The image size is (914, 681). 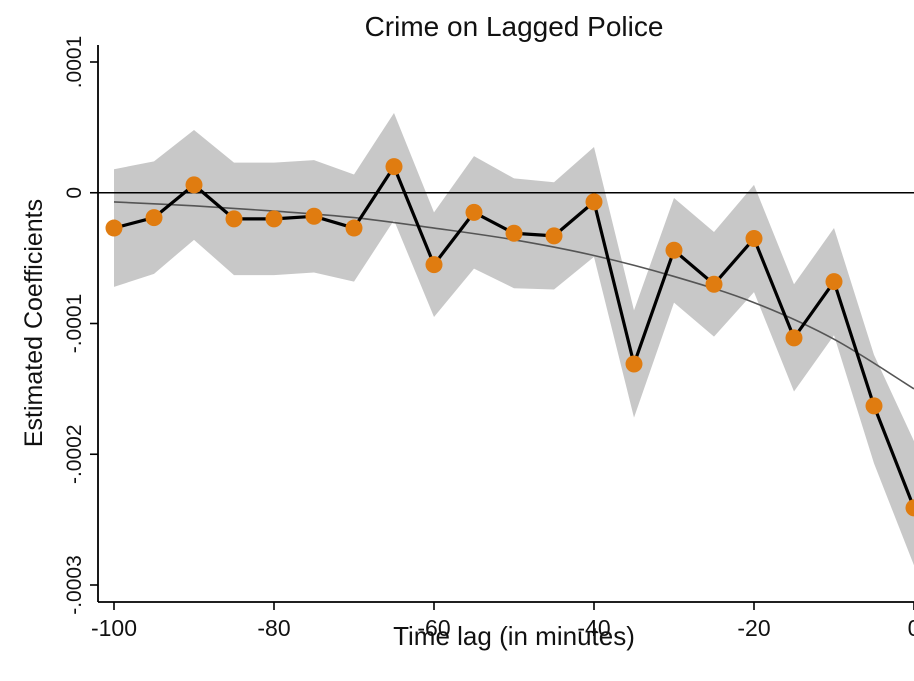 I want to click on x-tick-label: -60, so click(x=433, y=628).